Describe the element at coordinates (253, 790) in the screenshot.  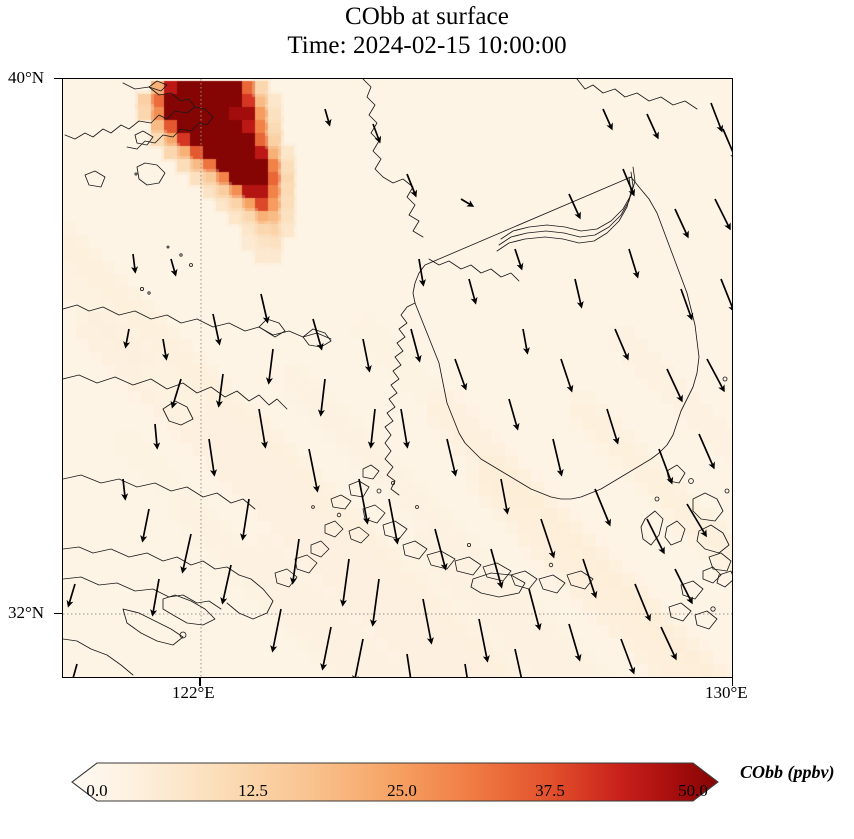
I see `colorbar-tick-1: 12.5` at that location.